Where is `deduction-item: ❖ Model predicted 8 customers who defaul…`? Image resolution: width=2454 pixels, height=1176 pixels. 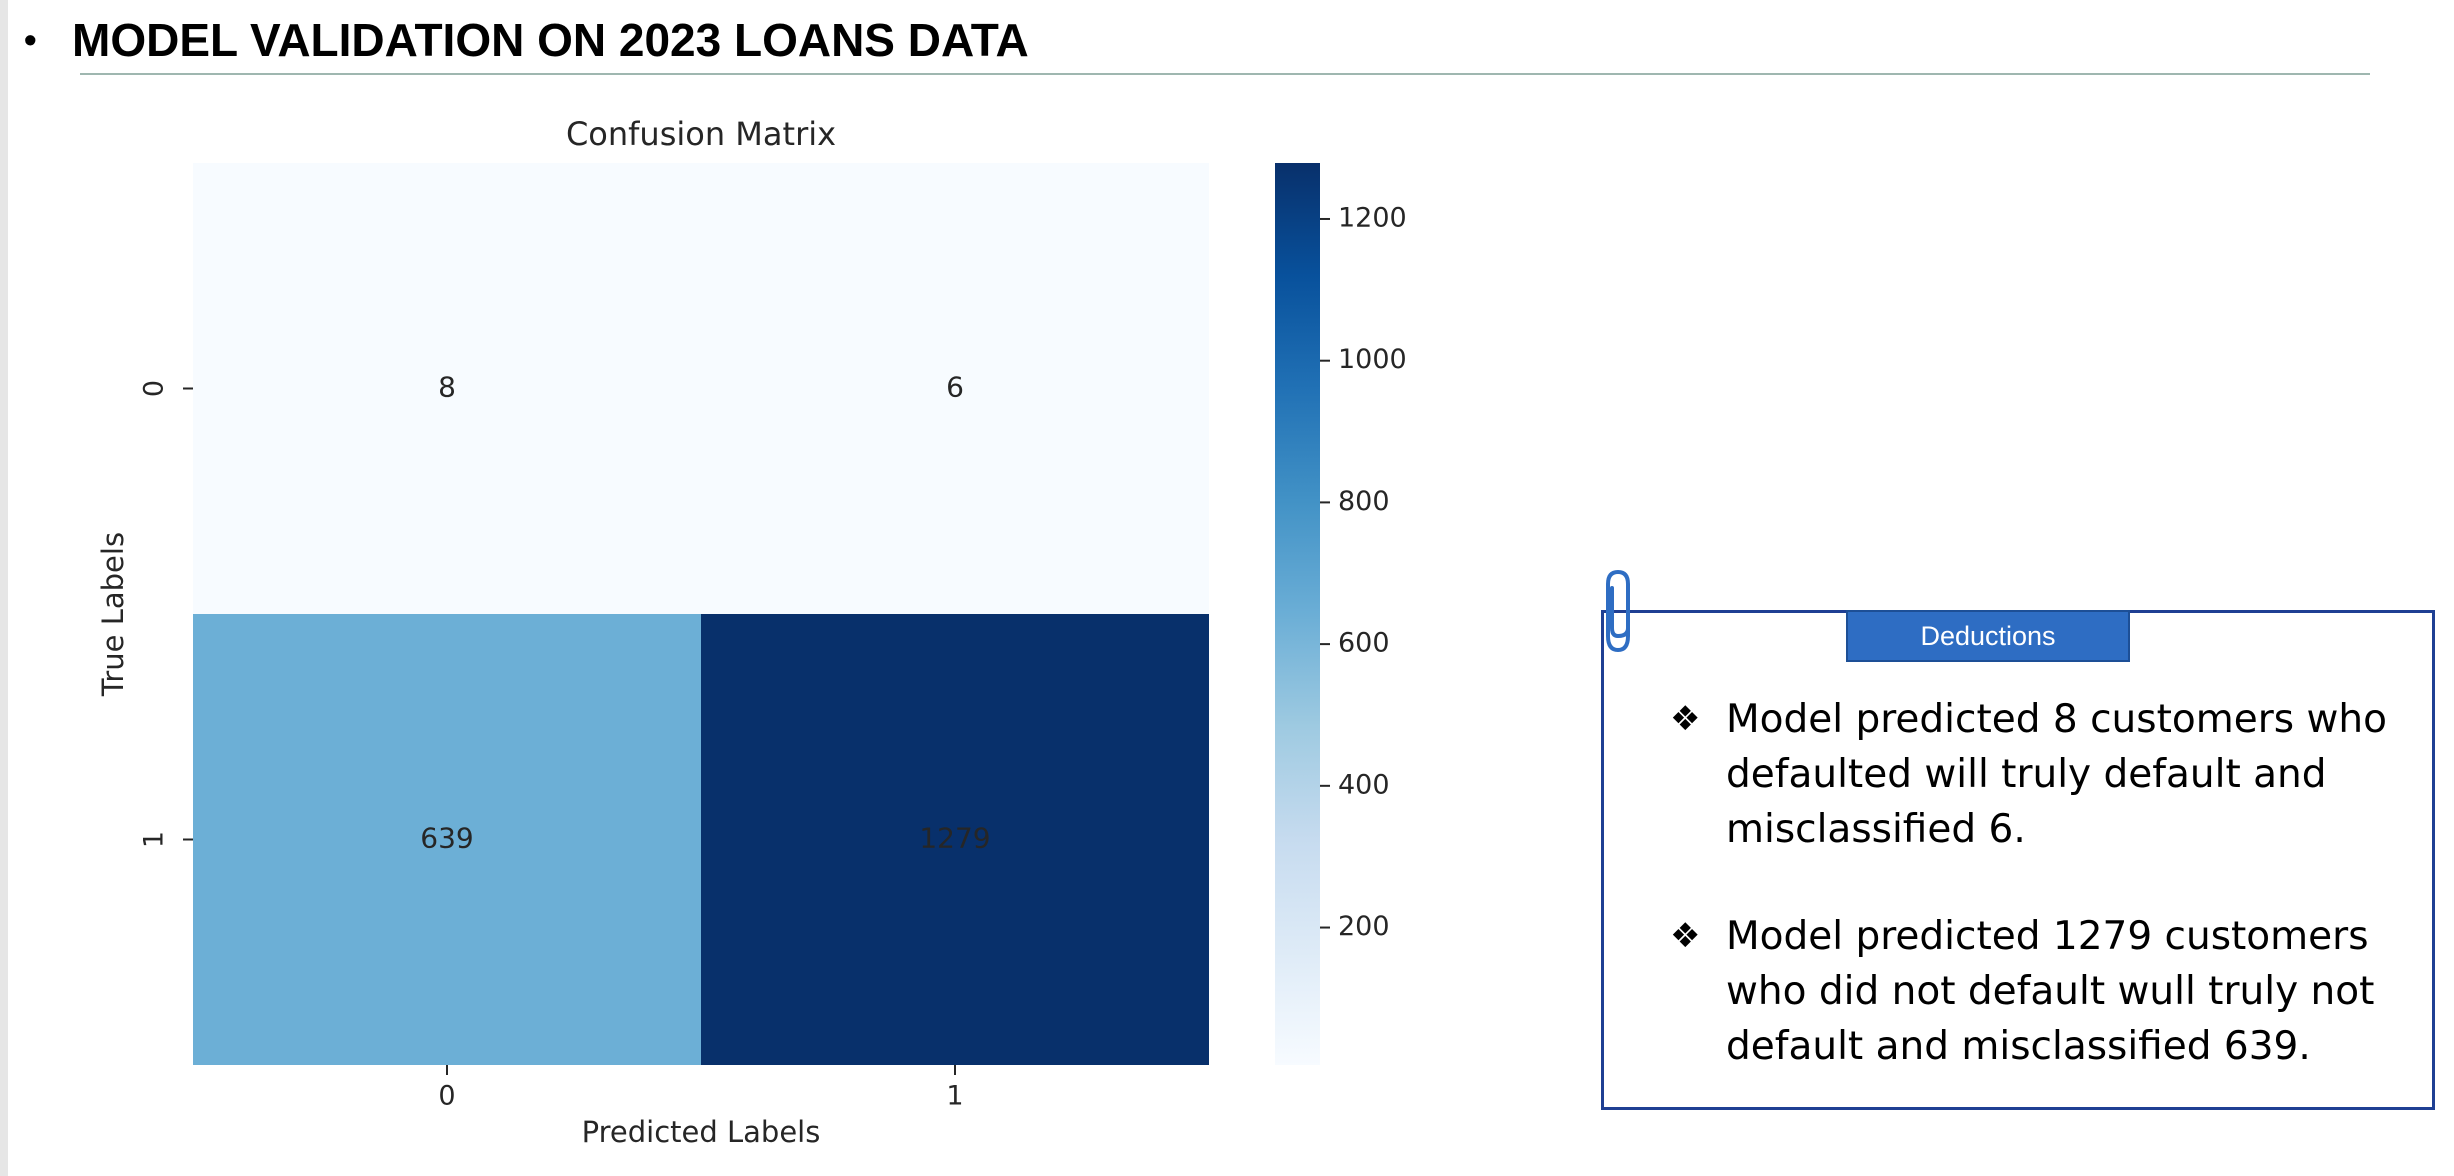
deduction-item: ❖ Model predicted 8 customers who defaul… is located at coordinates (2040, 774).